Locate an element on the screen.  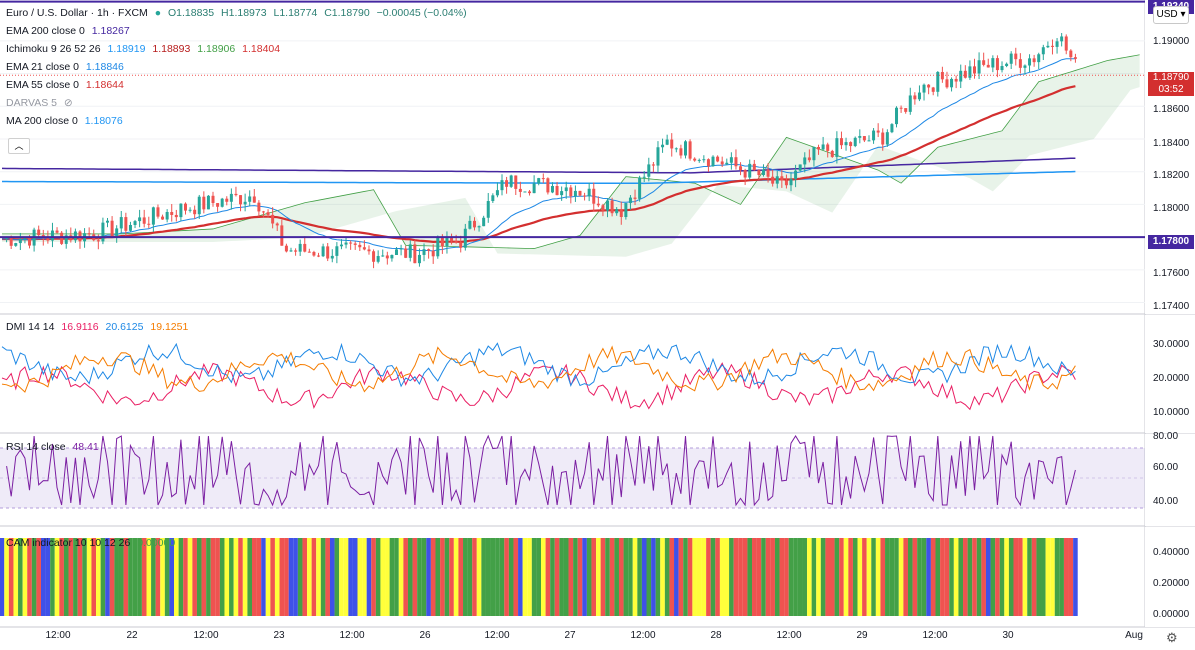
symbol-title: Euro / U.S. Dollar · 1h · FXCM is located at coordinates (77, 13).